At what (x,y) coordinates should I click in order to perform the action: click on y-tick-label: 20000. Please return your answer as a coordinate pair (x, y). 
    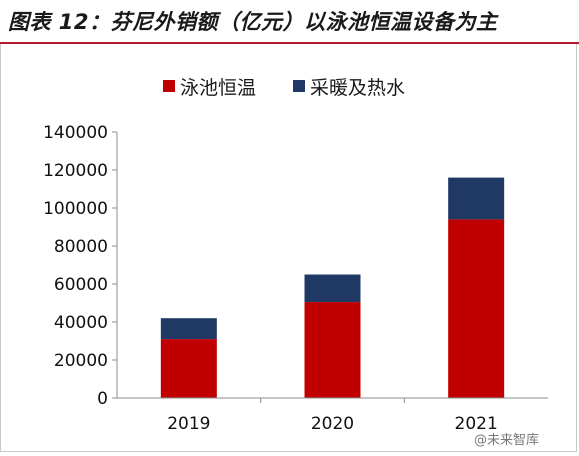
    Looking at the image, I should click on (81, 361).